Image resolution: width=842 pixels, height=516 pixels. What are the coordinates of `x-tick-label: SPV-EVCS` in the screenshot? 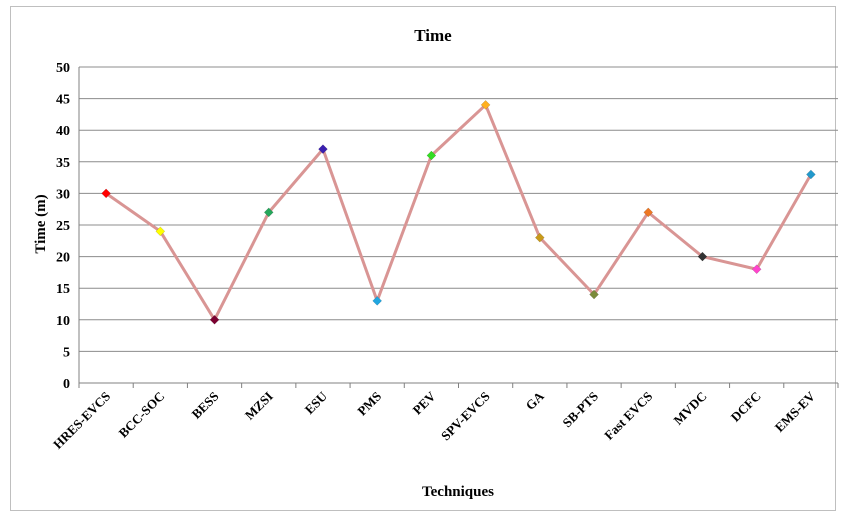 It's located at (465, 416).